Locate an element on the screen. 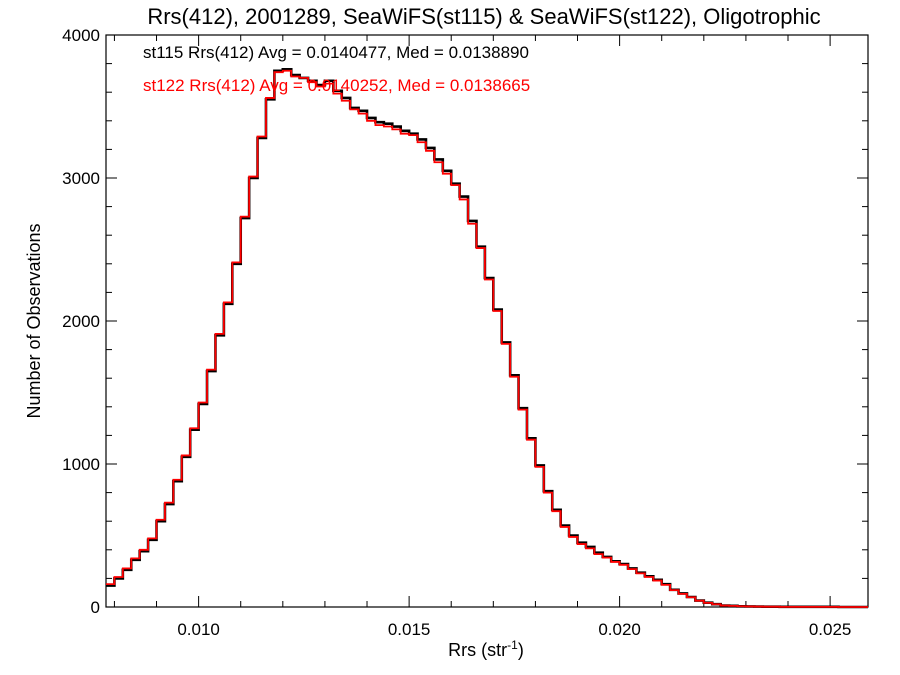 The height and width of the screenshot is (675, 900). x-tick-label: 0.020 is located at coordinates (619, 629).